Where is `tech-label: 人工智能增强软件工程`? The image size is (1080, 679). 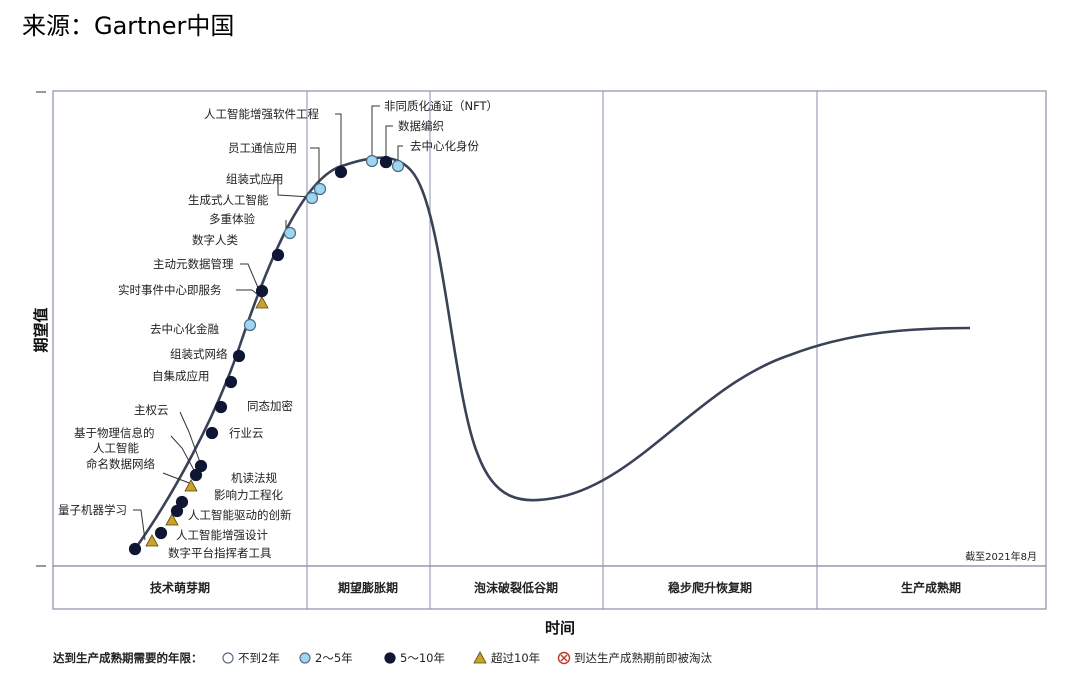 tech-label: 人工智能增强软件工程 is located at coordinates (261, 114).